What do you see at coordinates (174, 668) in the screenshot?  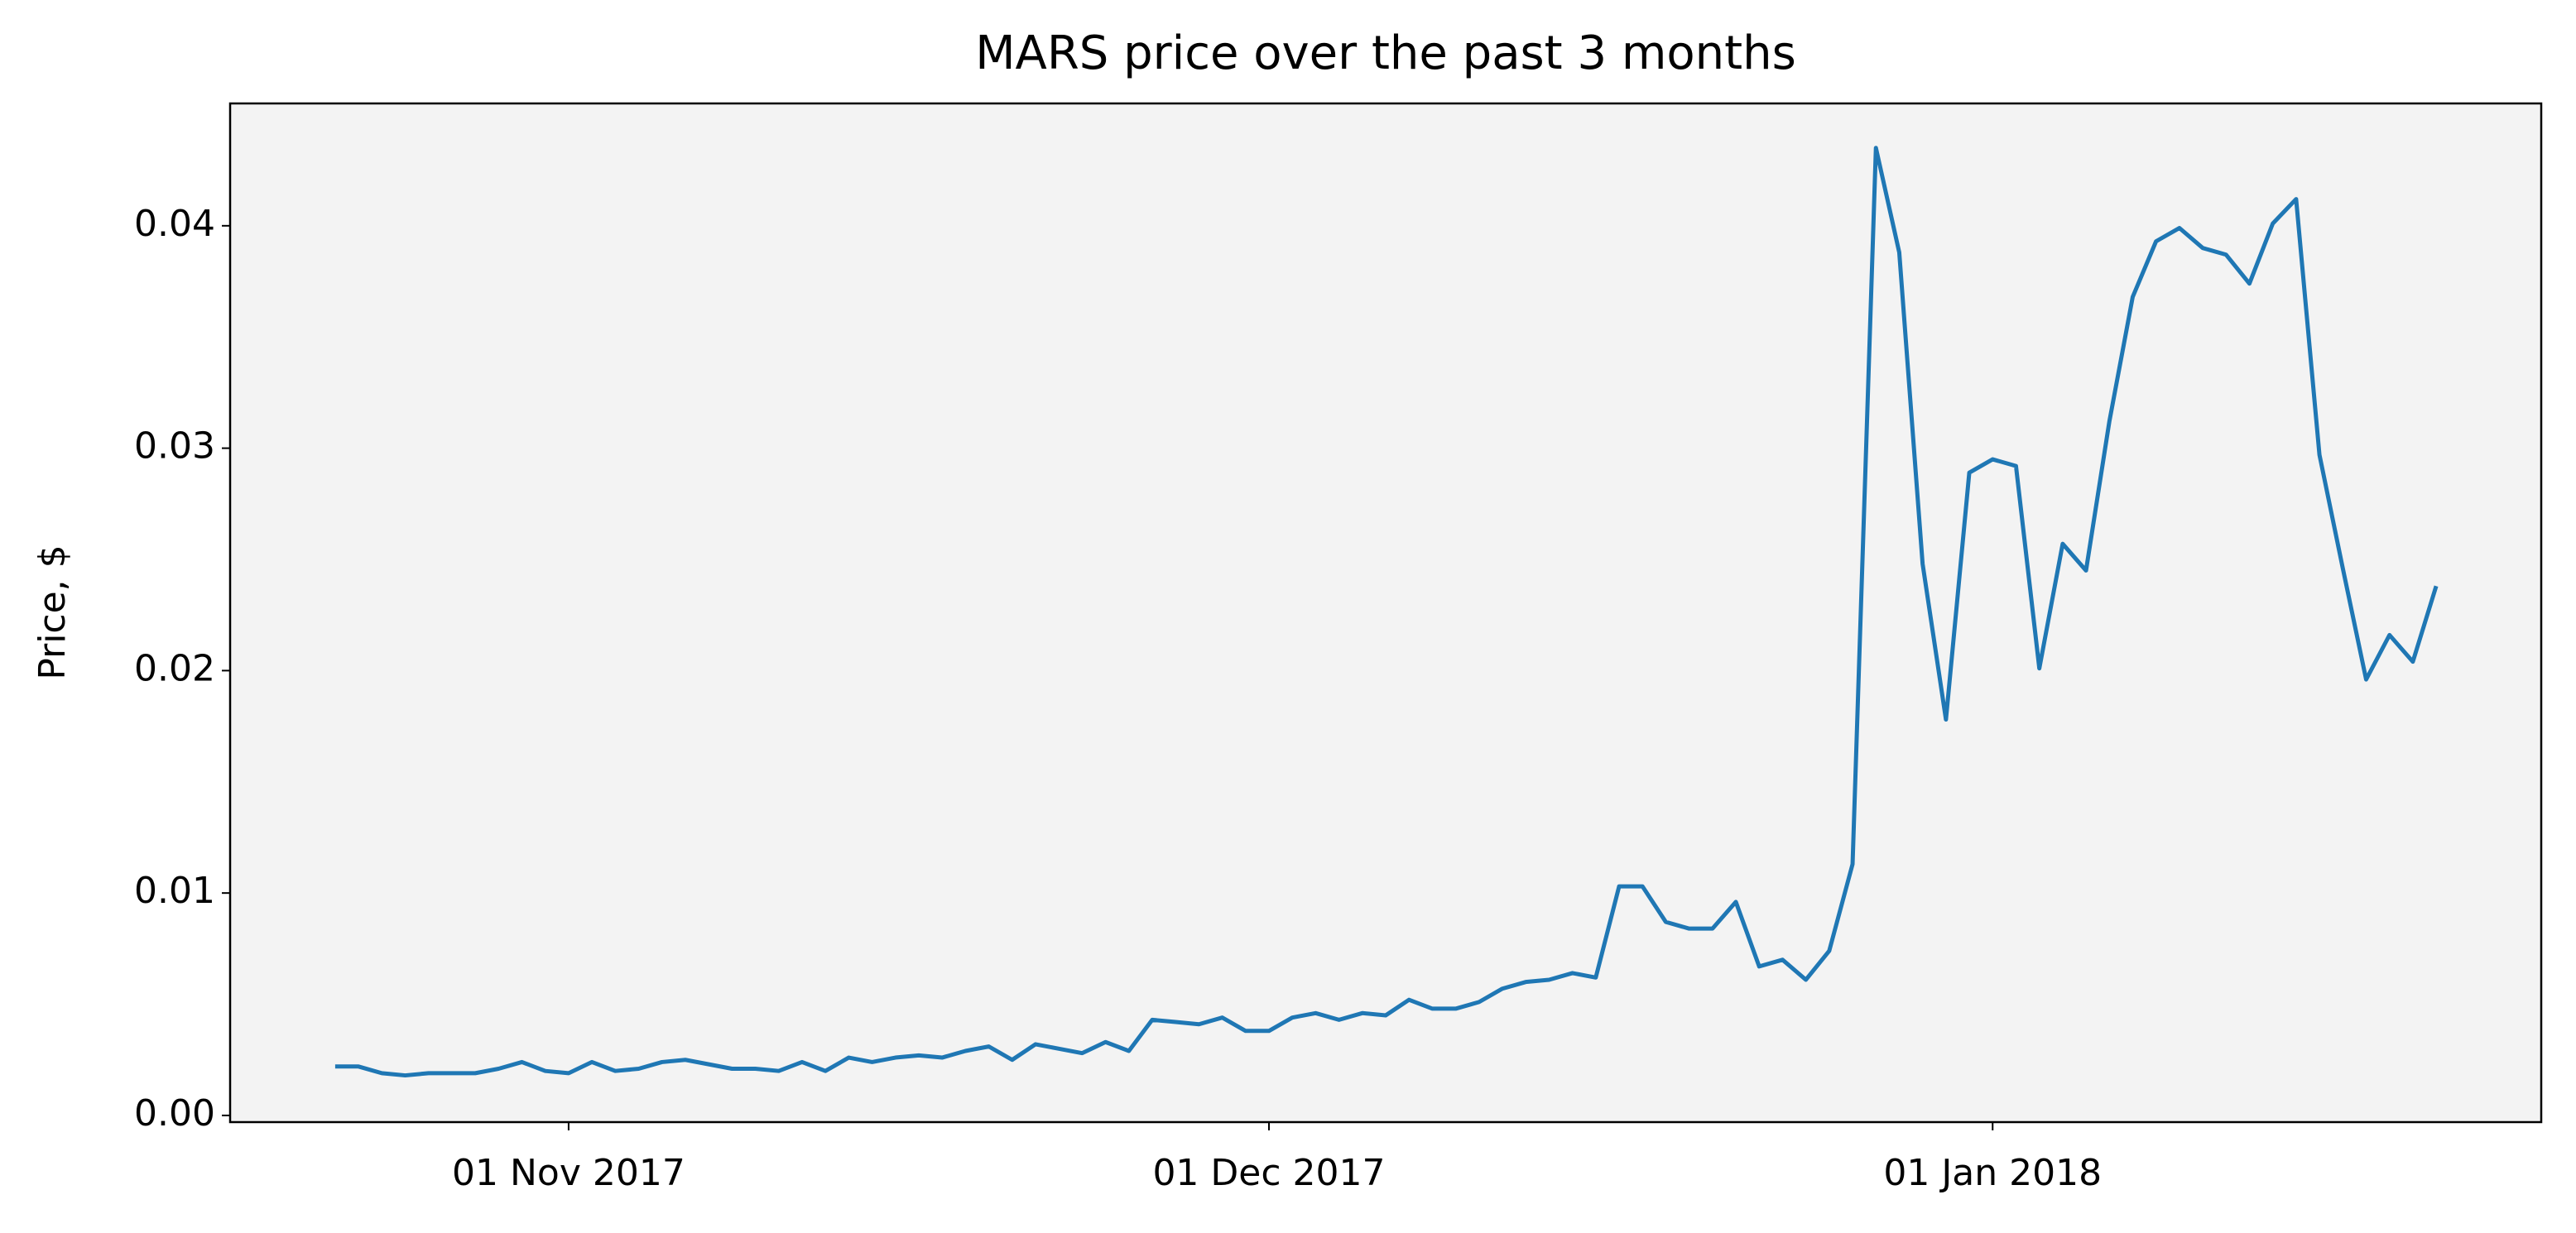 I see `y-tick-label: 0.02` at bounding box center [174, 668].